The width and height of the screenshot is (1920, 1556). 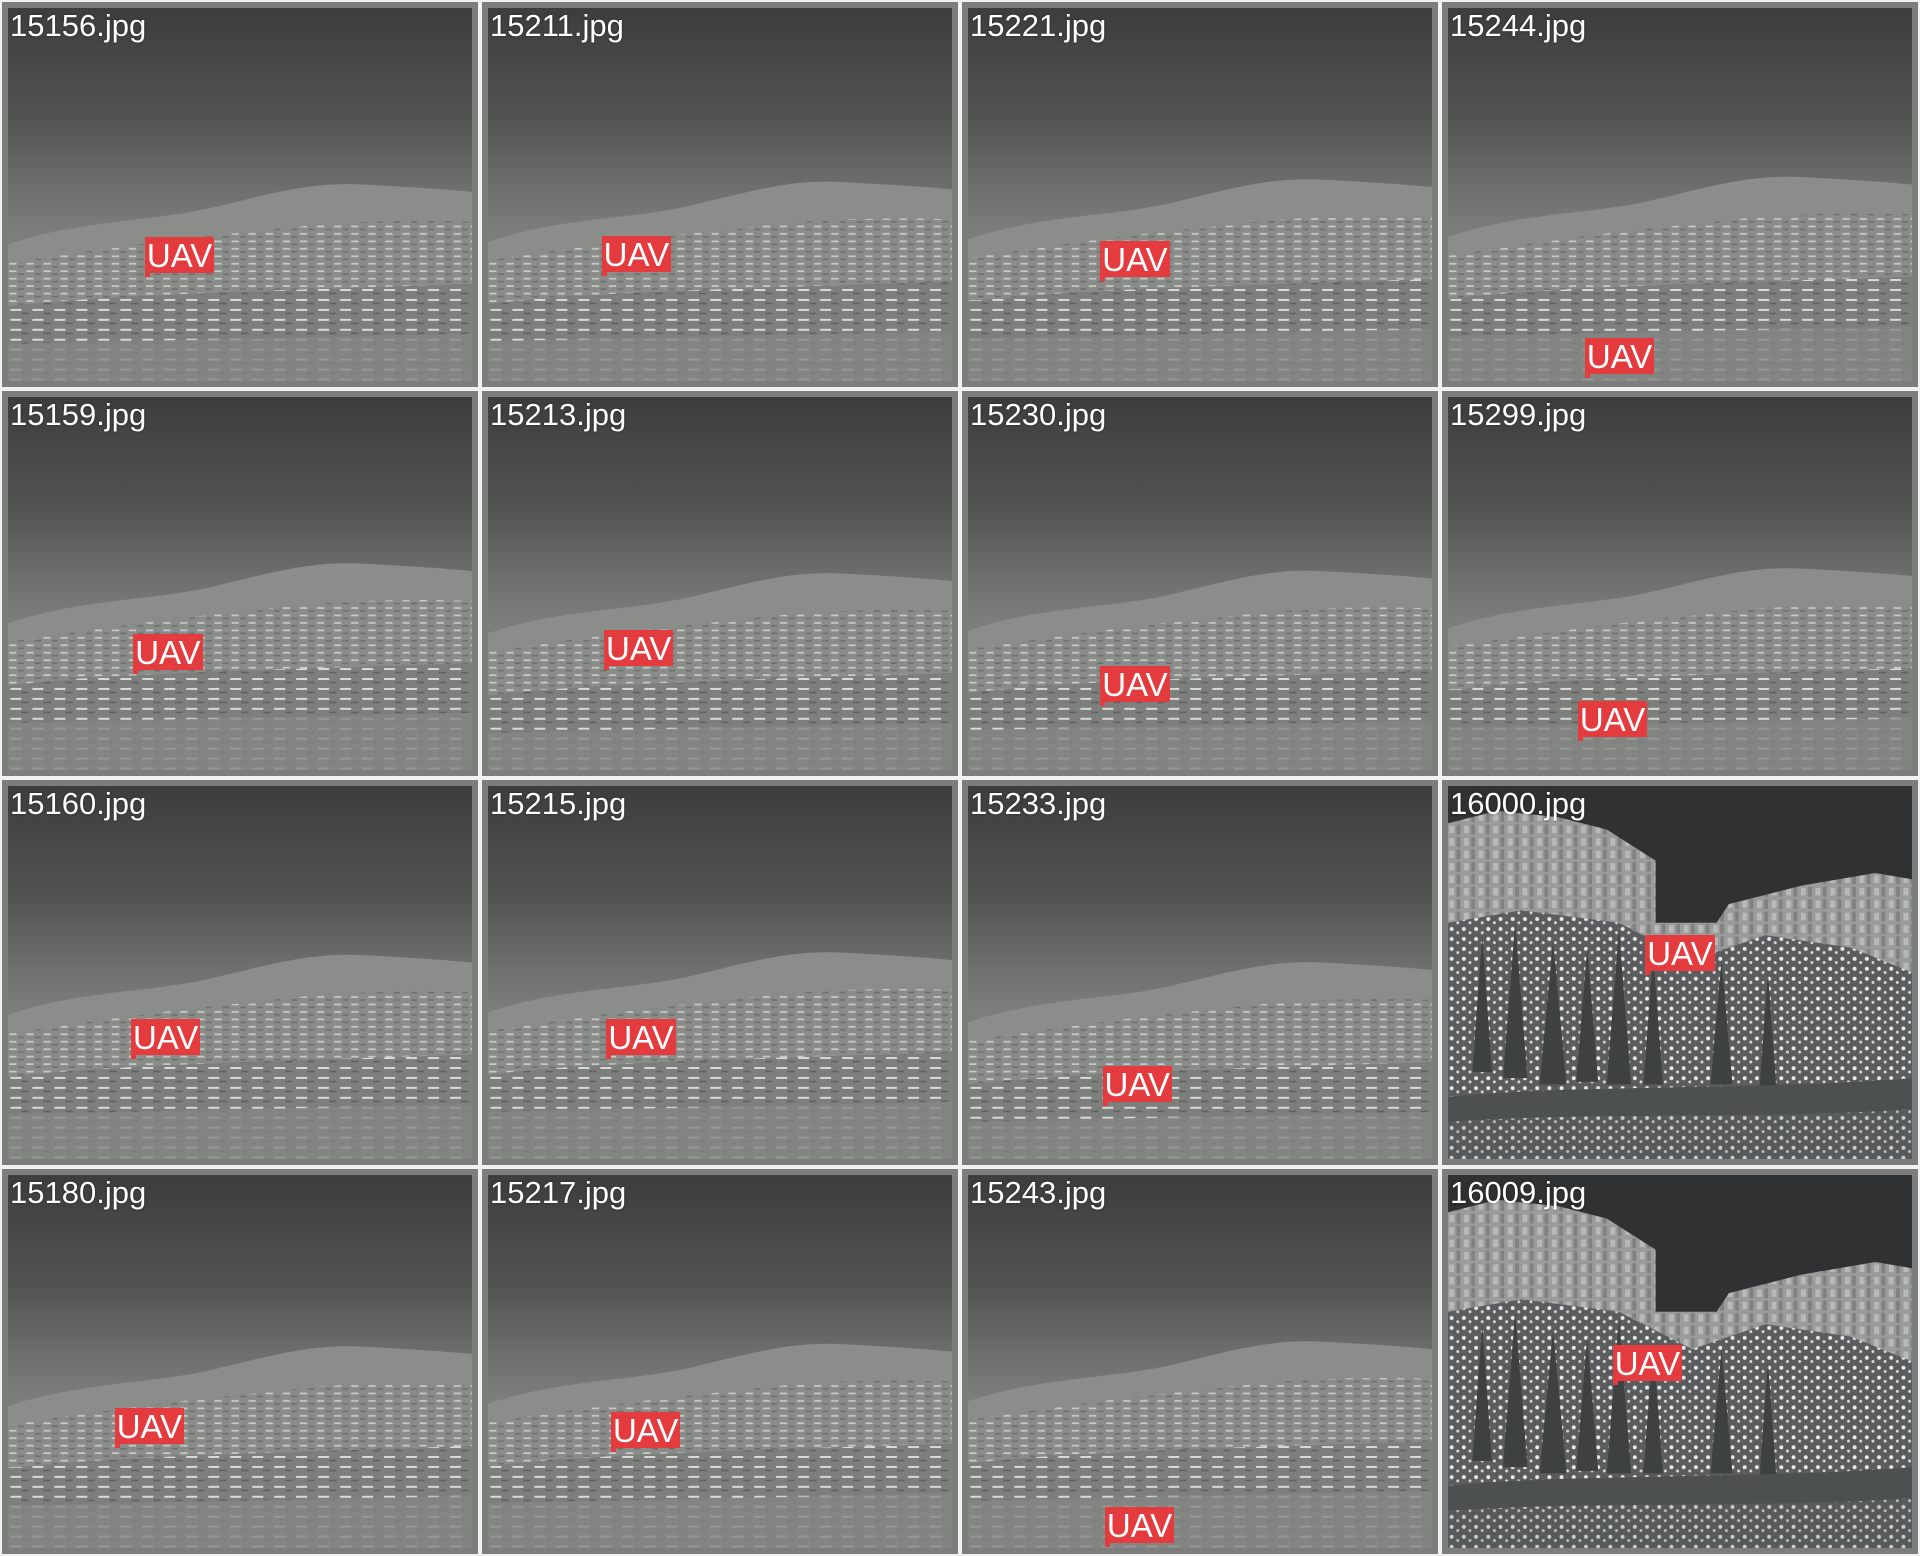 I want to click on image-tile: 15215.jpg UAV, so click(x=720, y=972).